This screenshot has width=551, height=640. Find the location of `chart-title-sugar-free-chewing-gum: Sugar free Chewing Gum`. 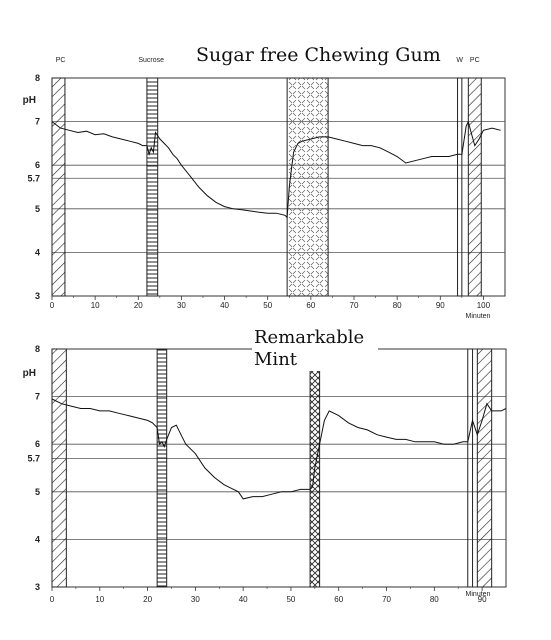

chart-title-sugar-free-chewing-gum: Sugar free Chewing Gum is located at coordinates (318, 55).